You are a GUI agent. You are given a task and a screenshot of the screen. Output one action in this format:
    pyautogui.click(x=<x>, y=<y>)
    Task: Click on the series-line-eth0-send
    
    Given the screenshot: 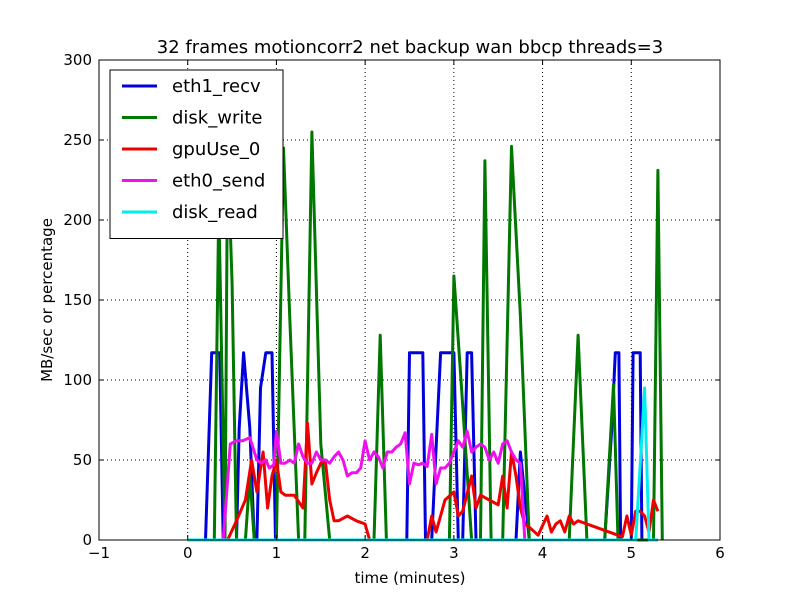 What is the action you would take?
    pyautogui.click(x=375, y=485)
    